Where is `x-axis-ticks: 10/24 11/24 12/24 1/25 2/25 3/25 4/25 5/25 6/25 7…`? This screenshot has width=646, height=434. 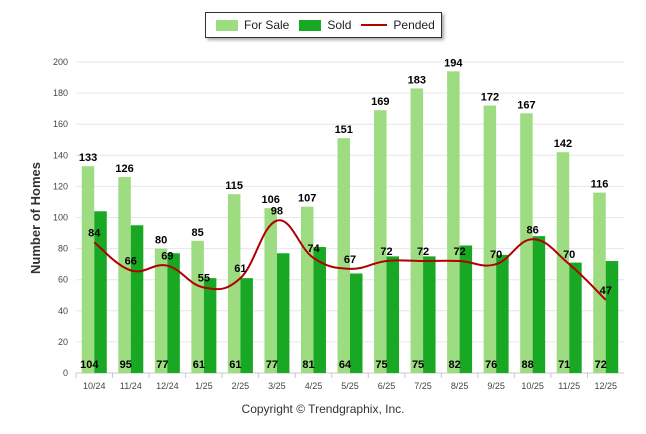 x-axis-ticks: 10/24 11/24 12/24 1/25 2/25 3/25 4/25 5/25 6/25 7… is located at coordinates (346, 382).